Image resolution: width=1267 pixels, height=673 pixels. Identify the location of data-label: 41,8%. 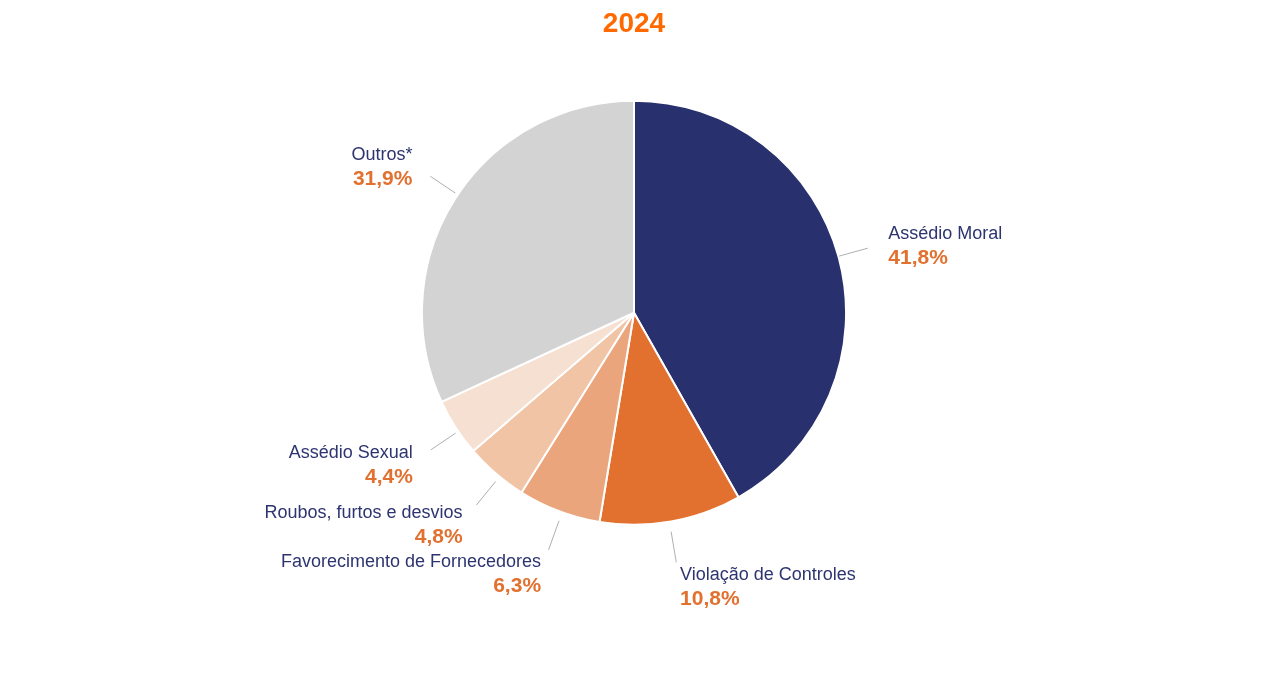
(918, 256).